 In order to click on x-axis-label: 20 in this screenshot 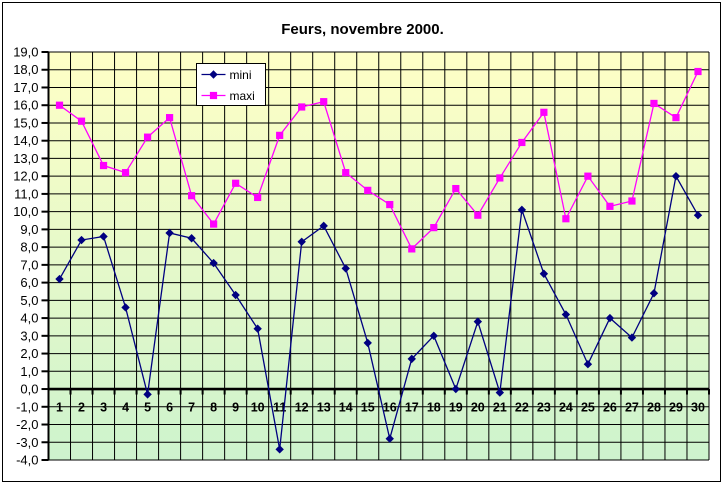, I will do `click(478, 407)`.